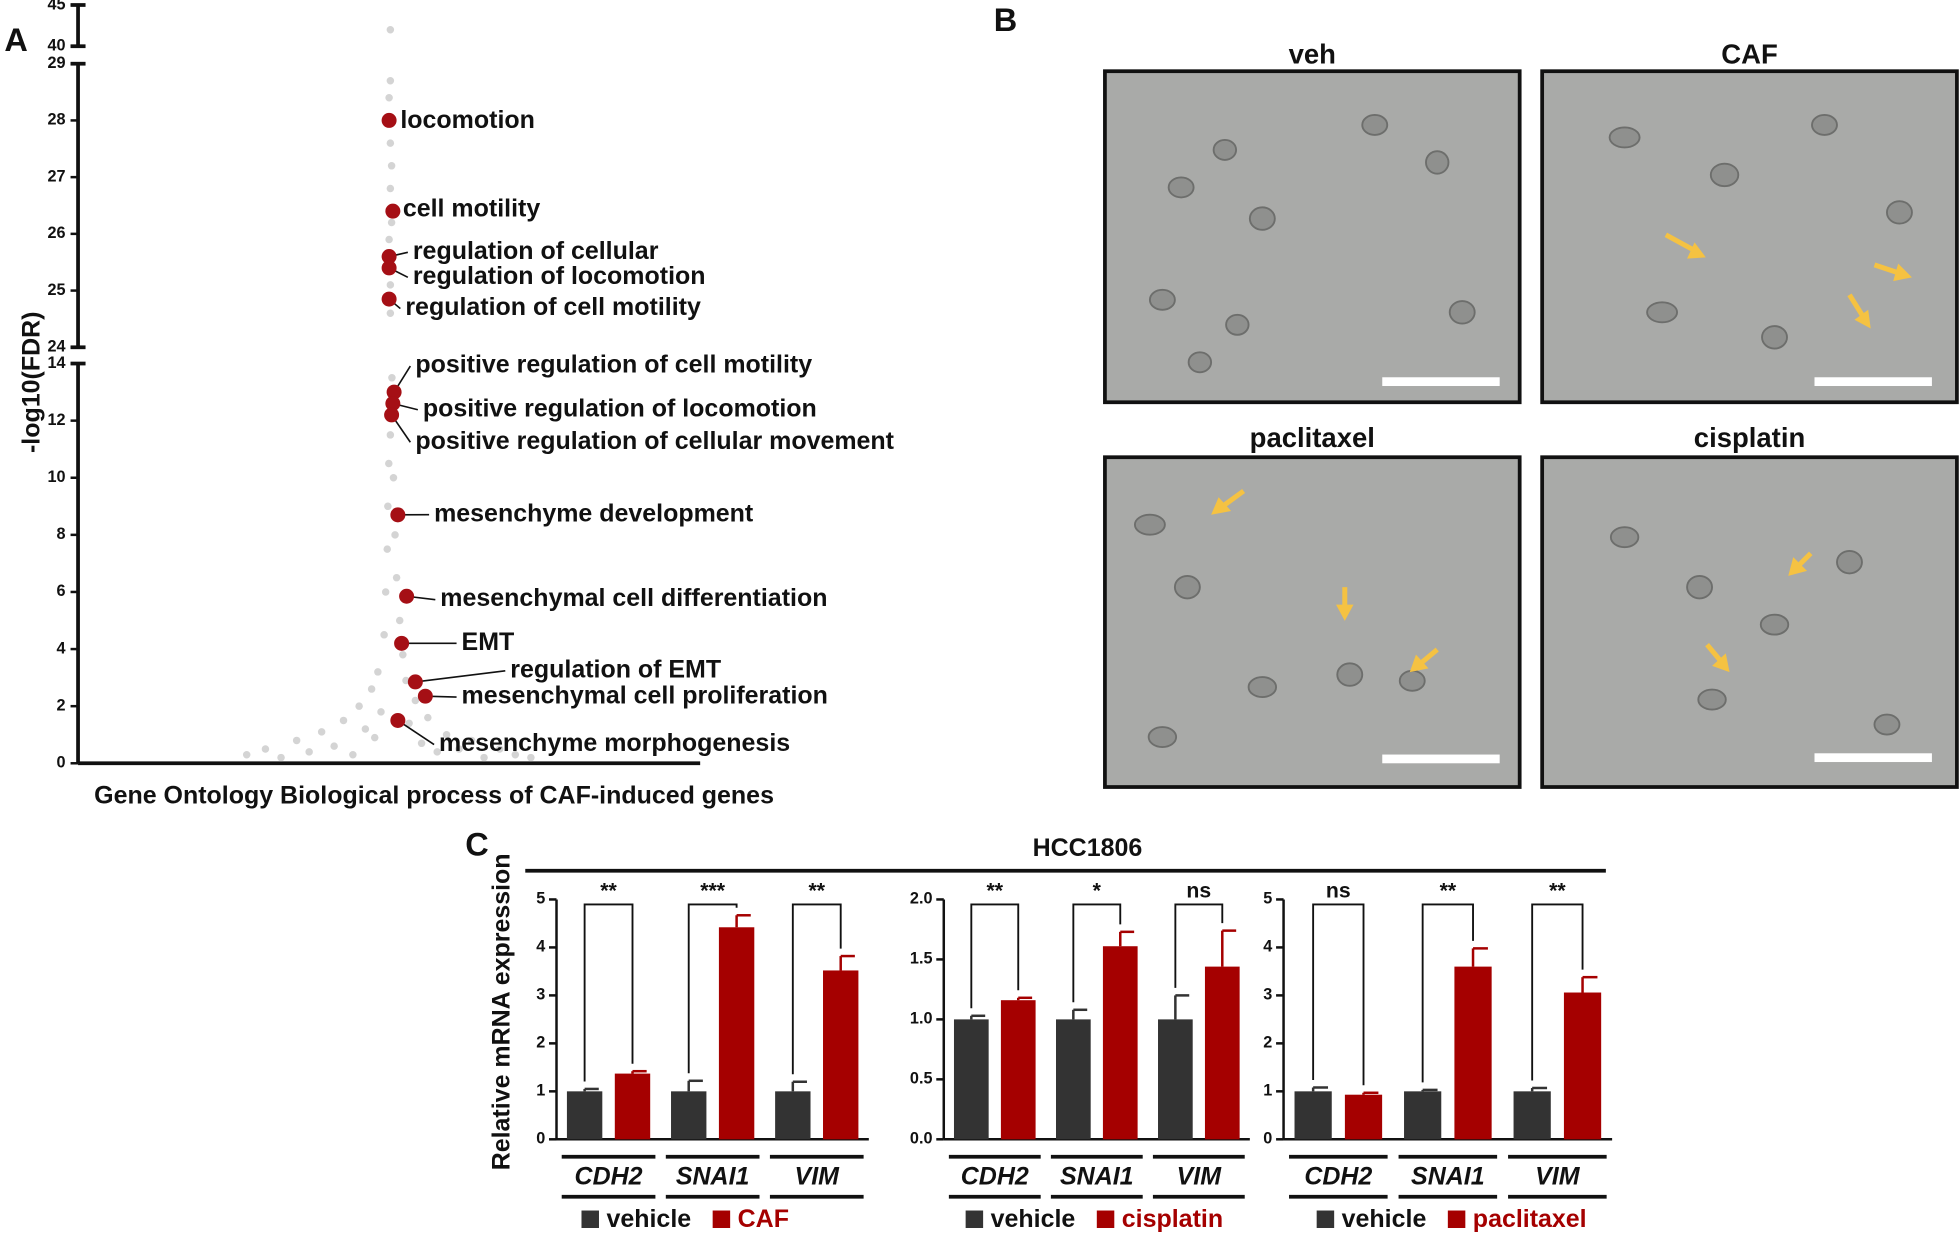 The image size is (1960, 1238). I want to click on point-label: positive regulation of cellular movement, so click(654, 441).